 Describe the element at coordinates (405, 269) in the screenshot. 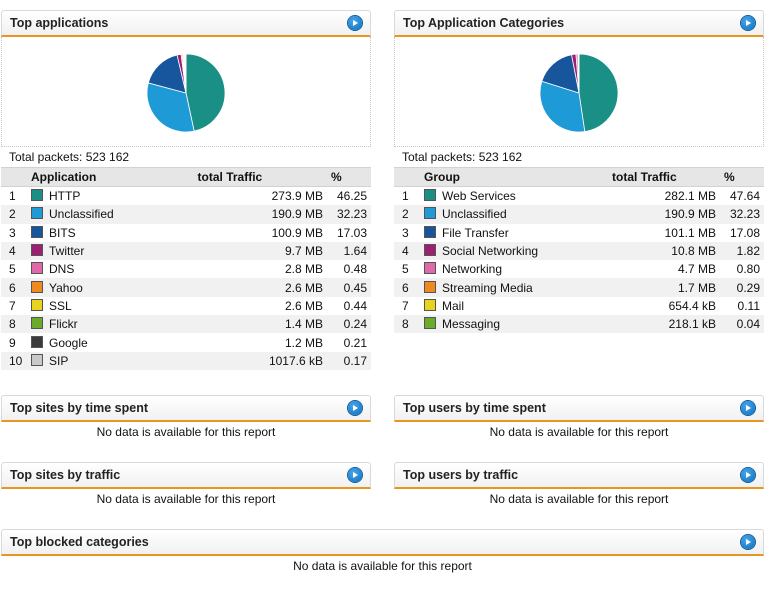

I see `row-index: 5` at that location.